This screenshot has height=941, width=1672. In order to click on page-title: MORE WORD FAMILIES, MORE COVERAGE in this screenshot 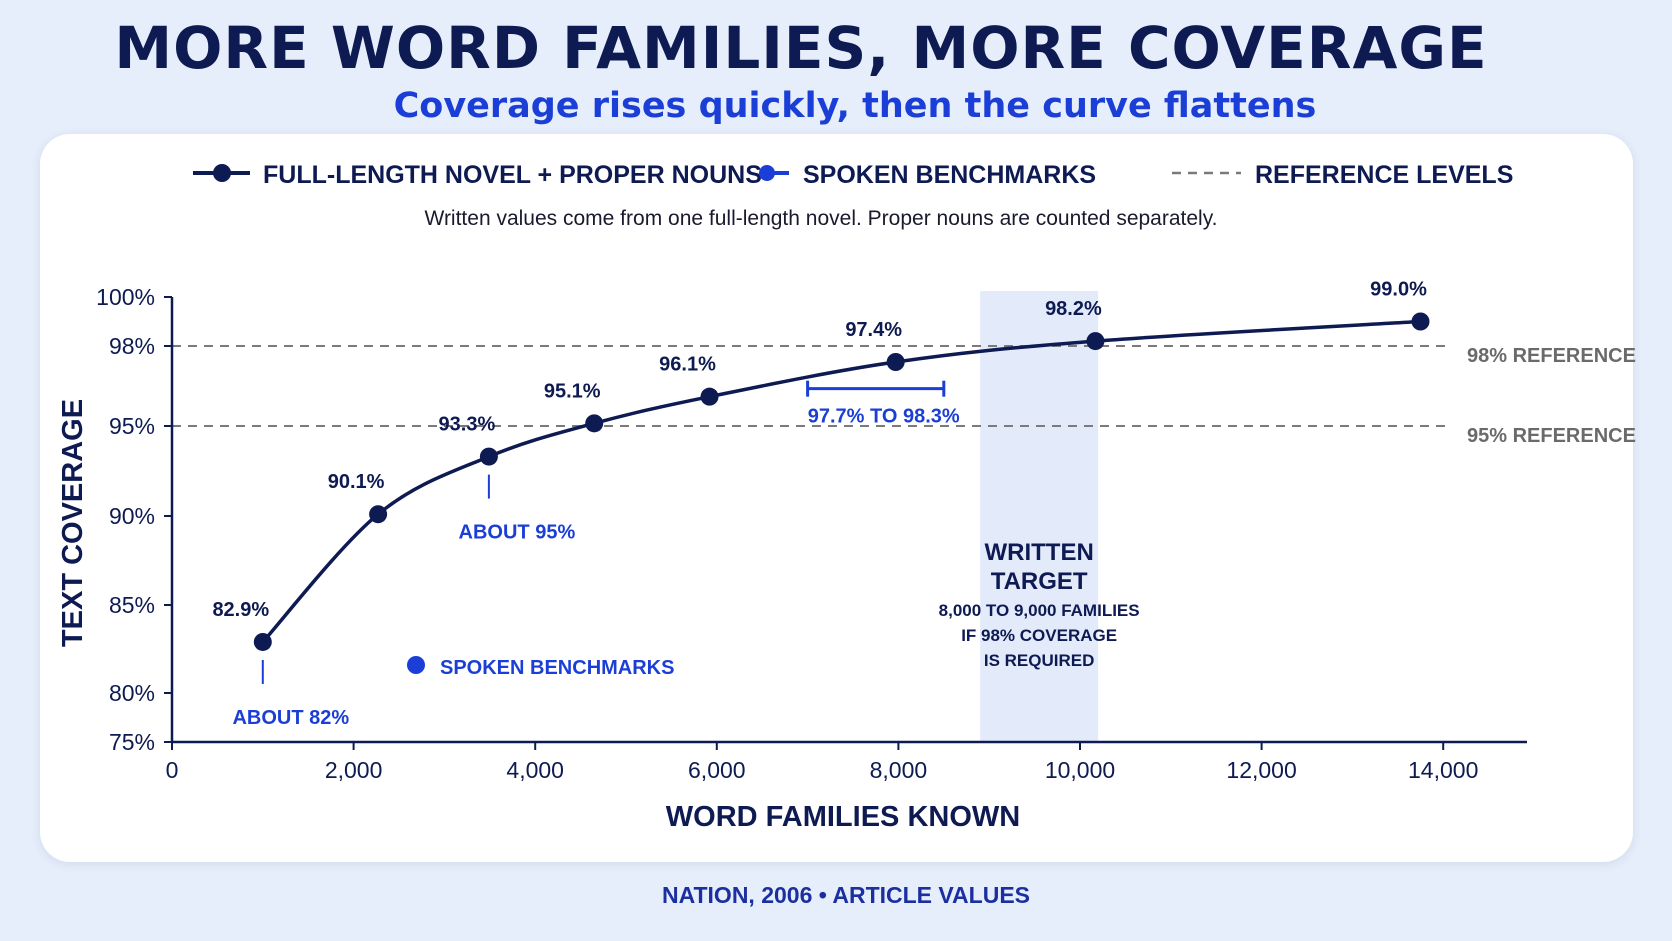, I will do `click(801, 48)`.